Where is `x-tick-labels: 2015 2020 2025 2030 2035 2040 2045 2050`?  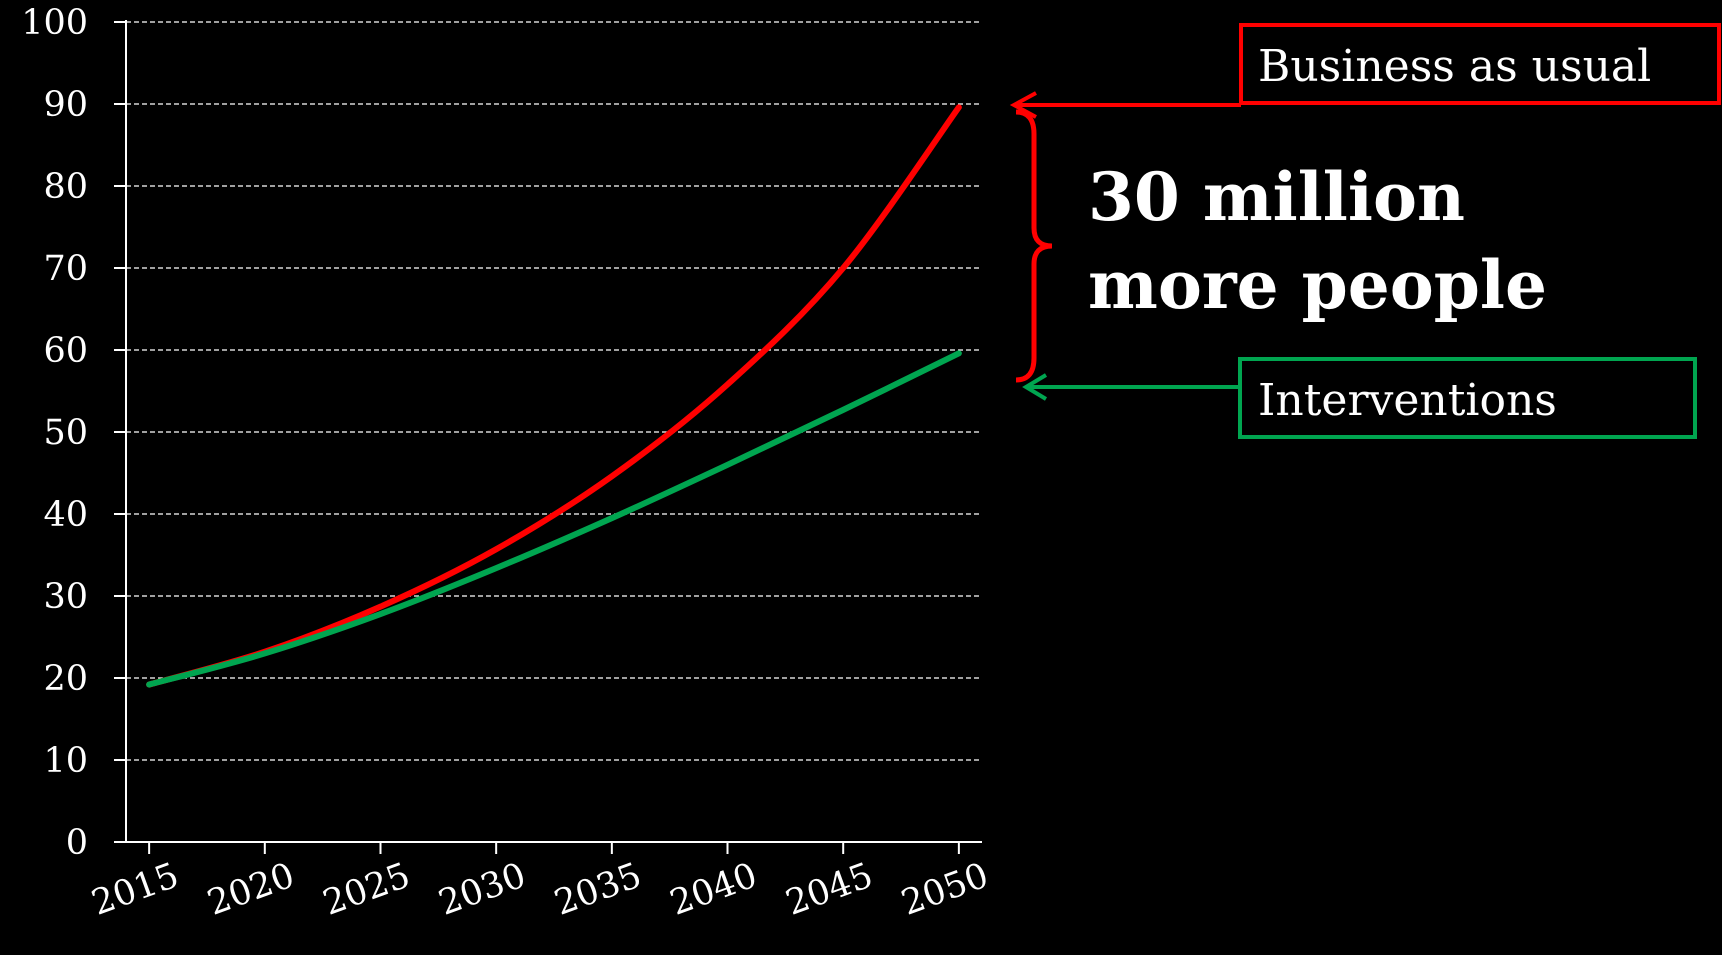
x-tick-labels: 2015 2020 2025 2030 2035 2040 2045 2050 is located at coordinates (540, 890).